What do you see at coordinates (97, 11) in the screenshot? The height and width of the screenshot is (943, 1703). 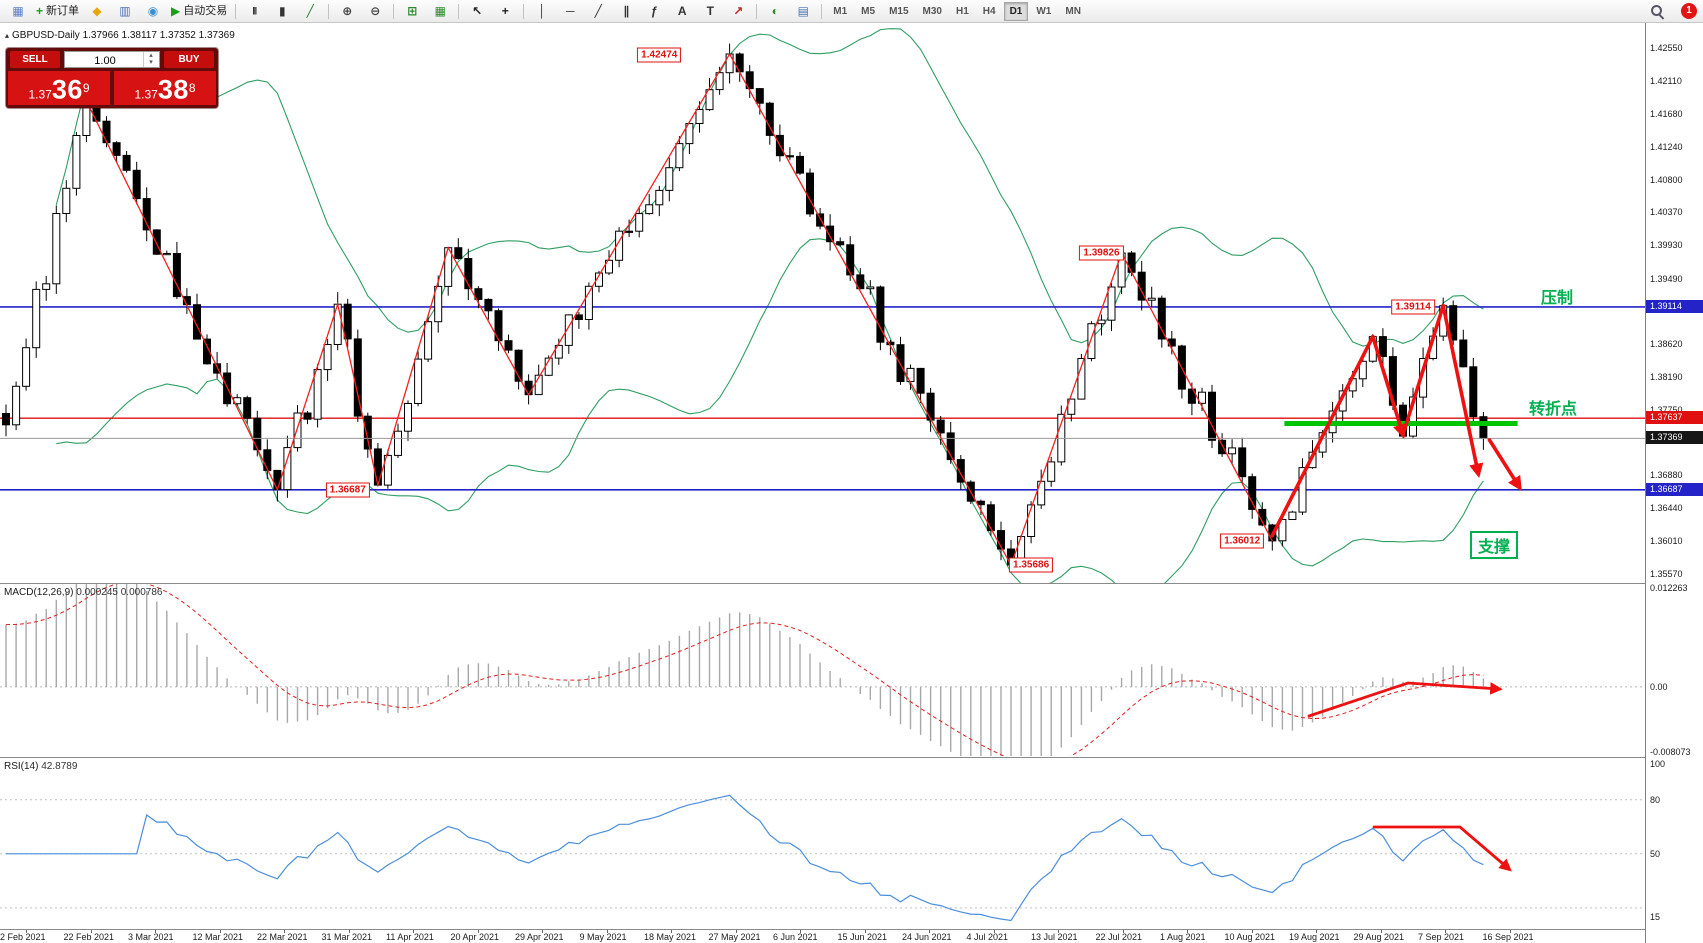 I see `alerts-icon: ◆` at bounding box center [97, 11].